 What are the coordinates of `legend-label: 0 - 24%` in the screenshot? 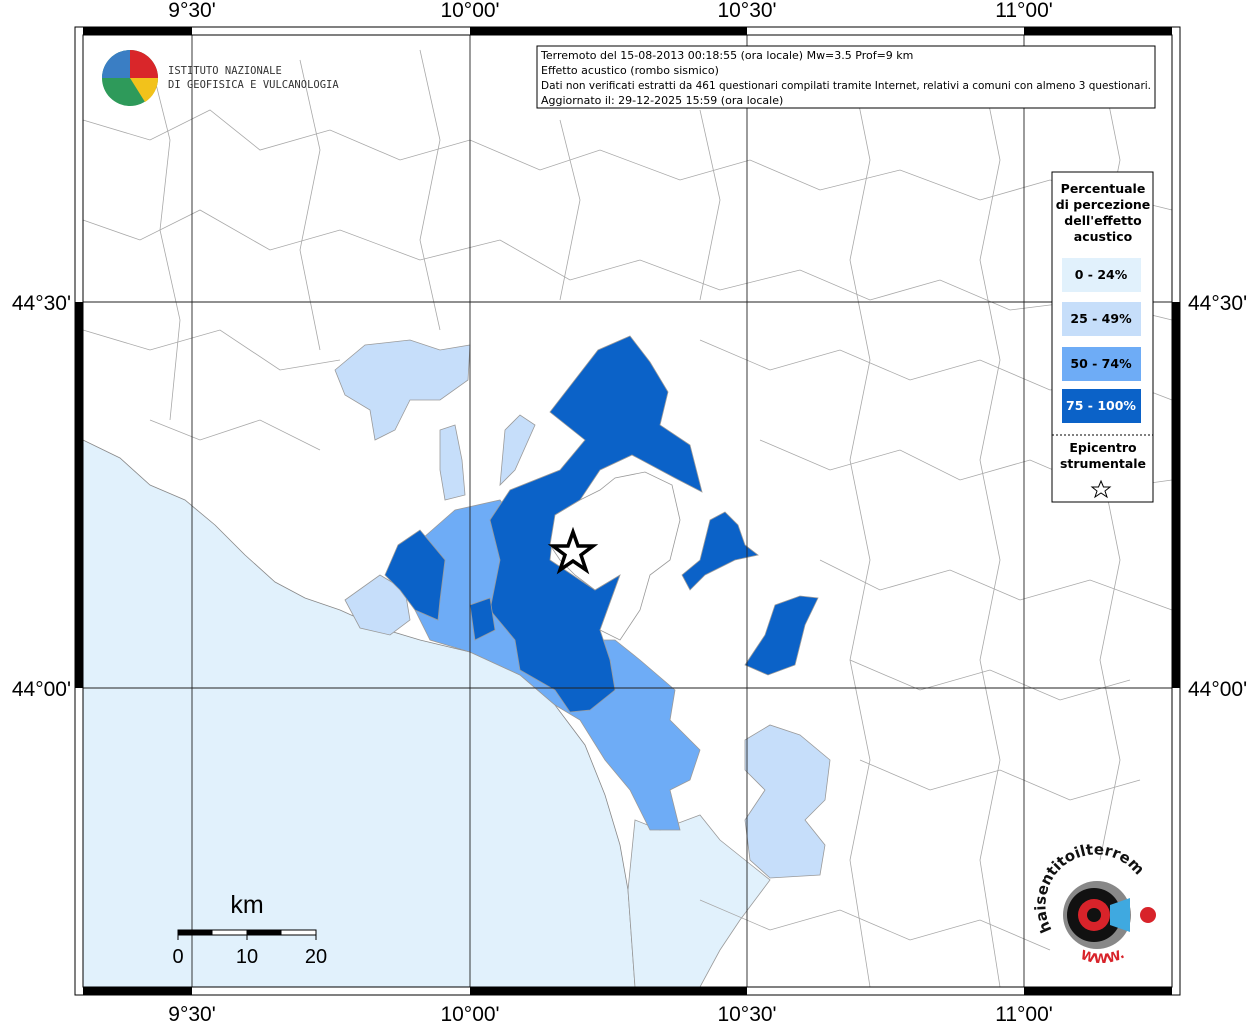 It's located at (1101, 274).